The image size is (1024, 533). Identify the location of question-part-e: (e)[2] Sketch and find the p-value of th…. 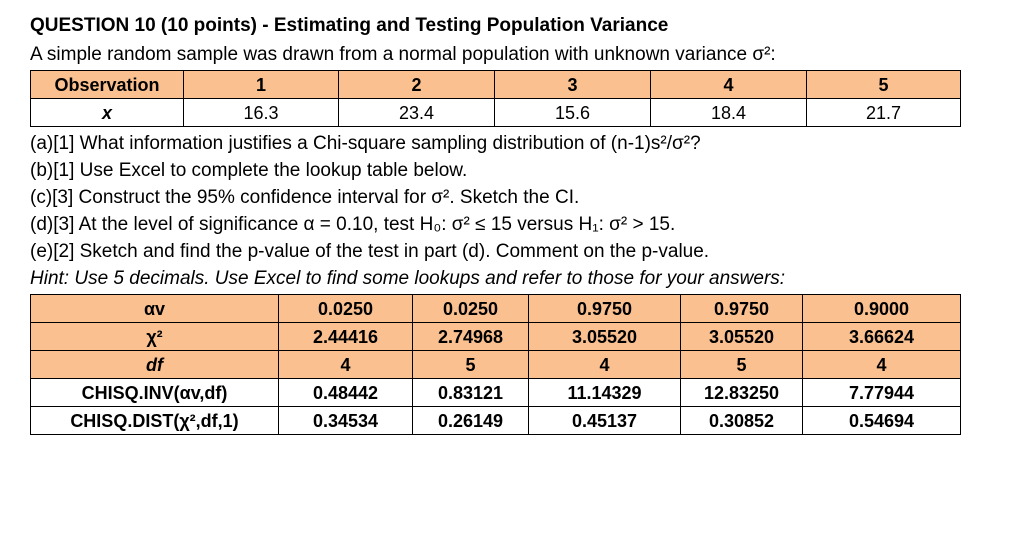
(370, 251).